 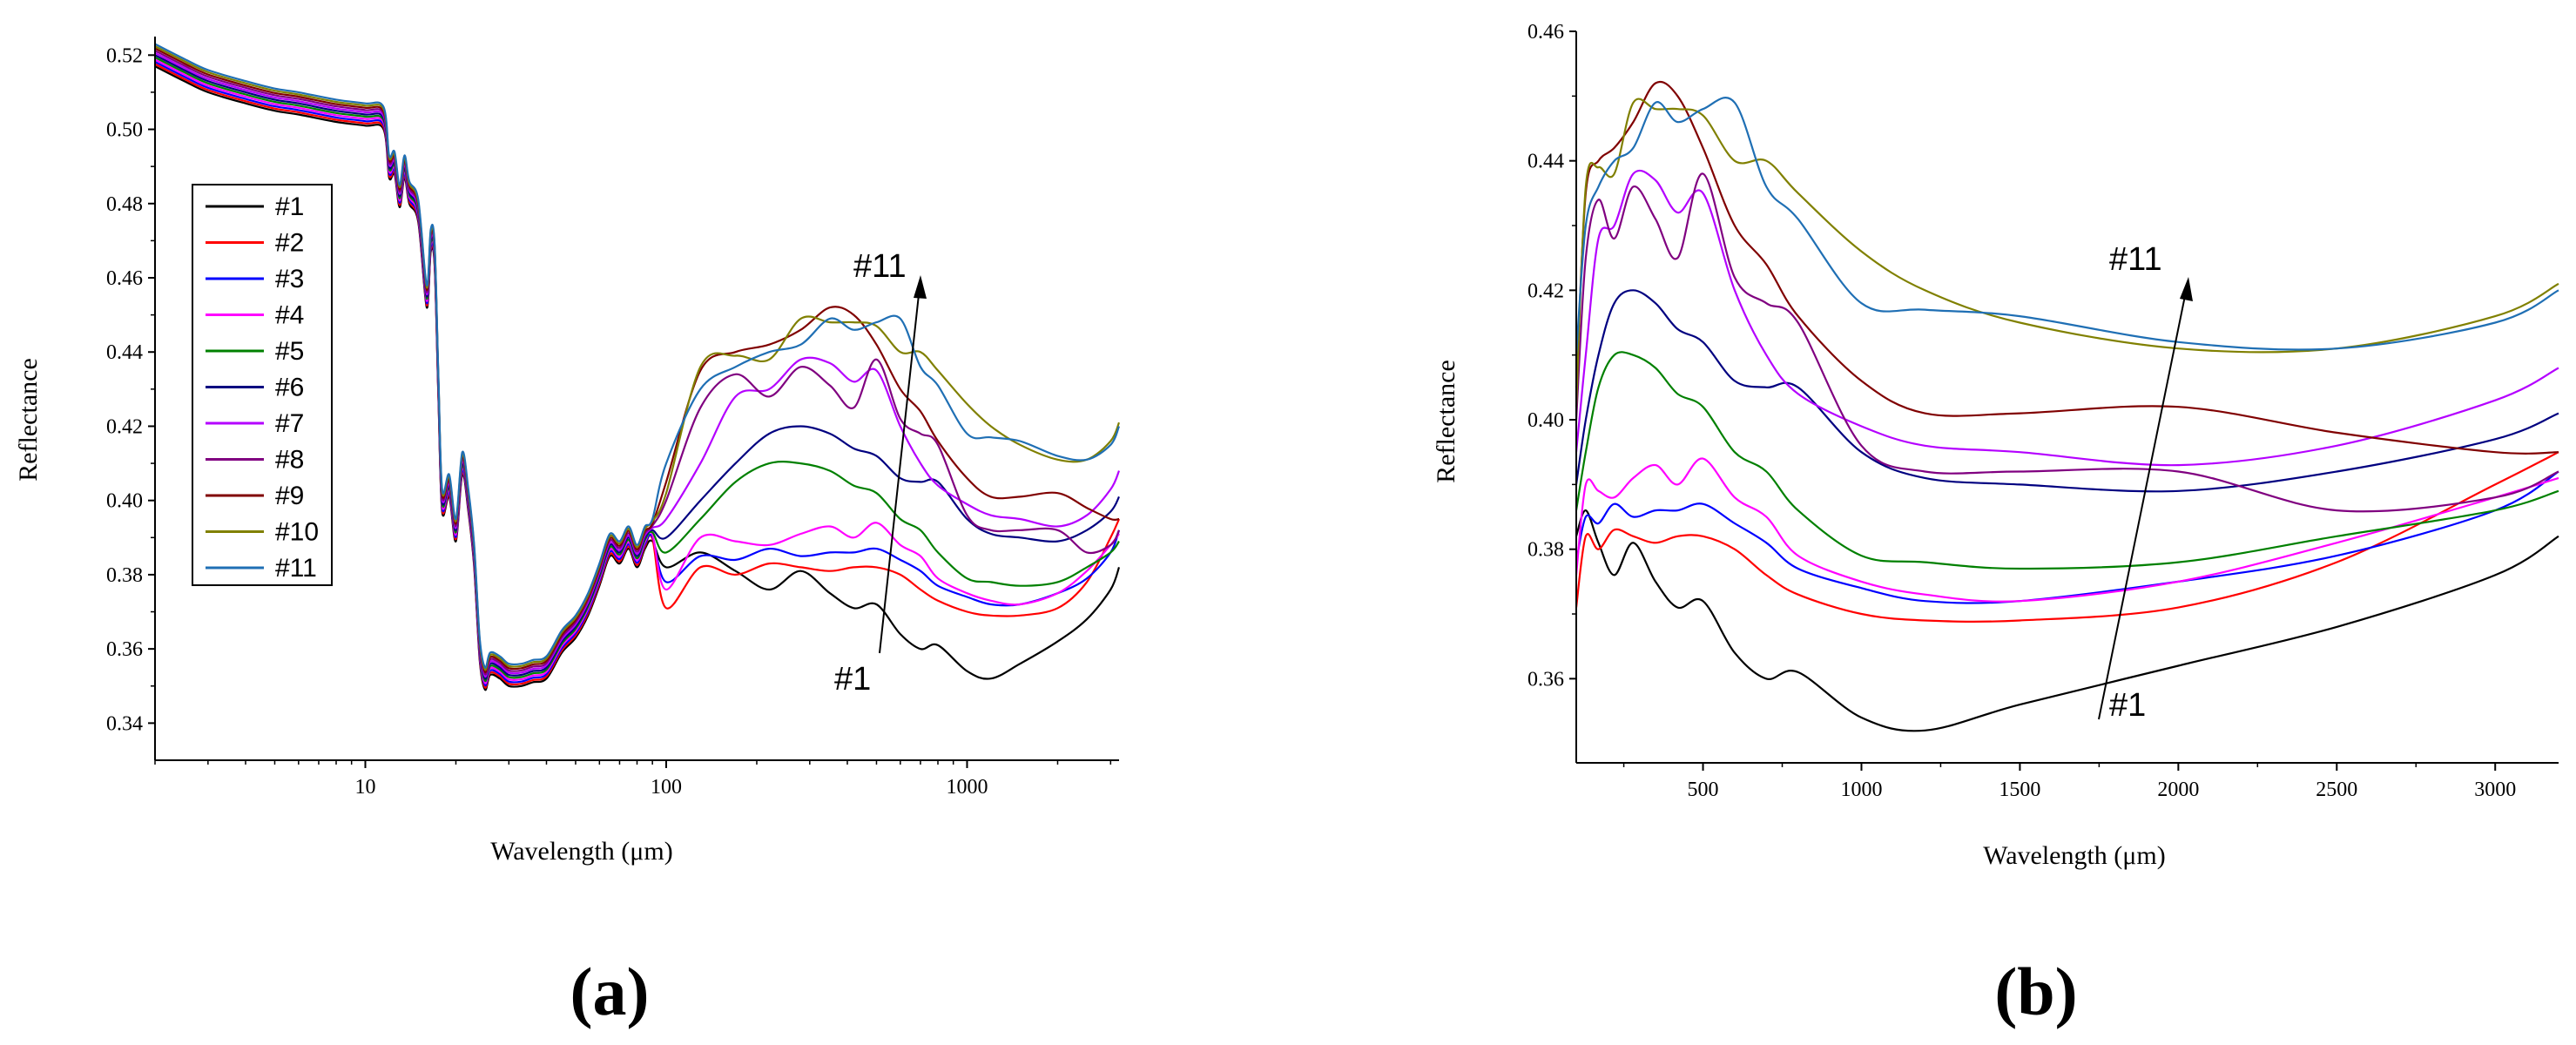 What do you see at coordinates (289, 315) in the screenshot?
I see `legend-label-4: #4` at bounding box center [289, 315].